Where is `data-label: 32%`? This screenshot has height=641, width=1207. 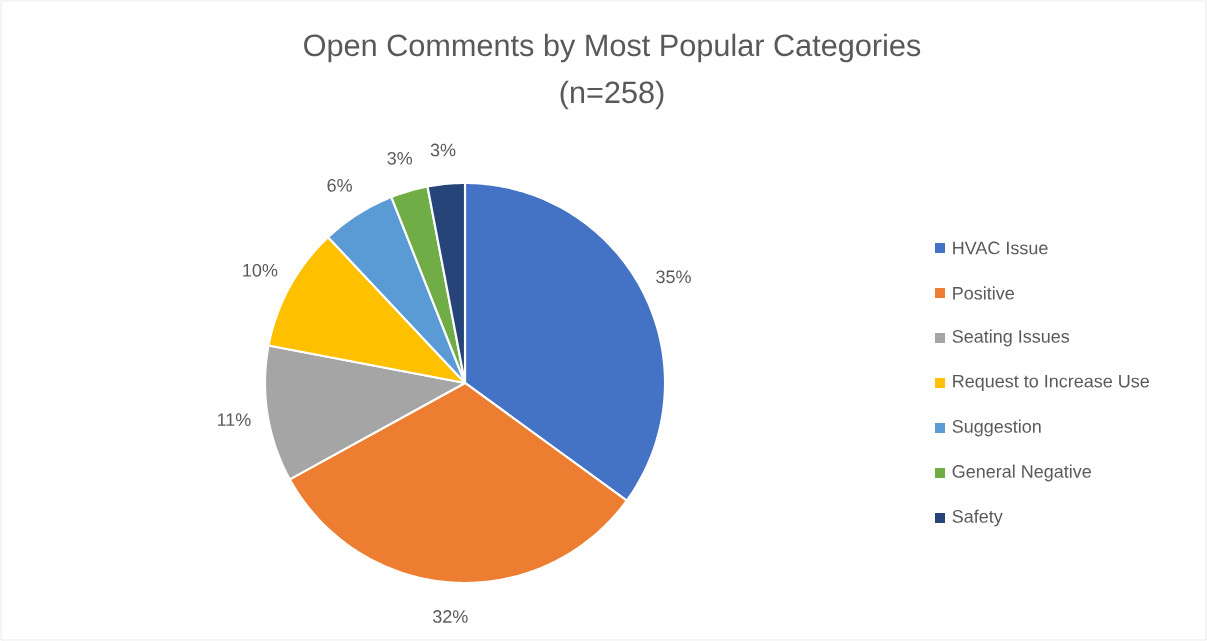
data-label: 32% is located at coordinates (450, 616).